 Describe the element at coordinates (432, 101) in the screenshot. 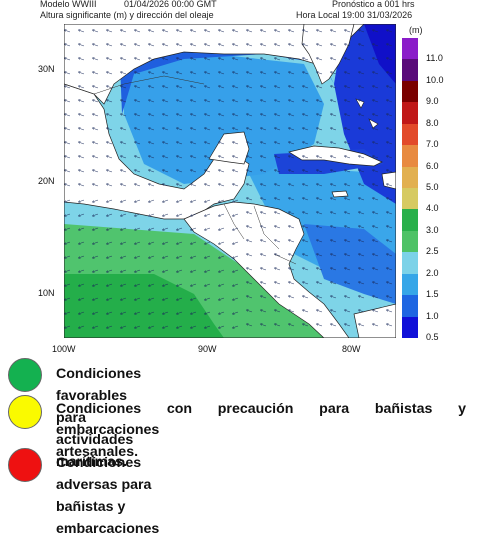

I see `scale-label: 9.0` at that location.